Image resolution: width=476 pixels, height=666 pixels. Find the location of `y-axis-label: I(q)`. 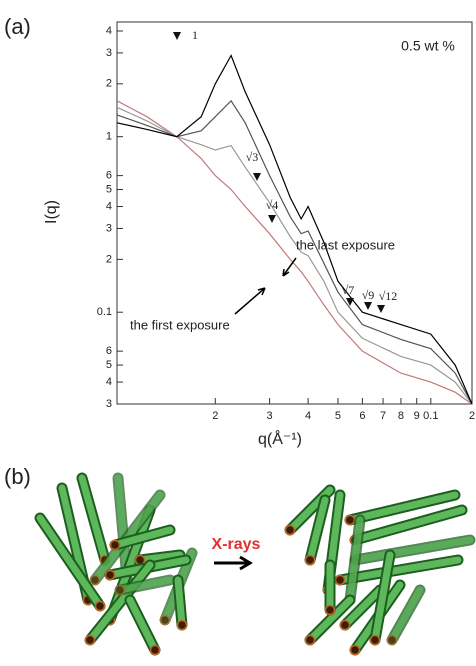

y-axis-label: I(q) is located at coordinates (51, 212).